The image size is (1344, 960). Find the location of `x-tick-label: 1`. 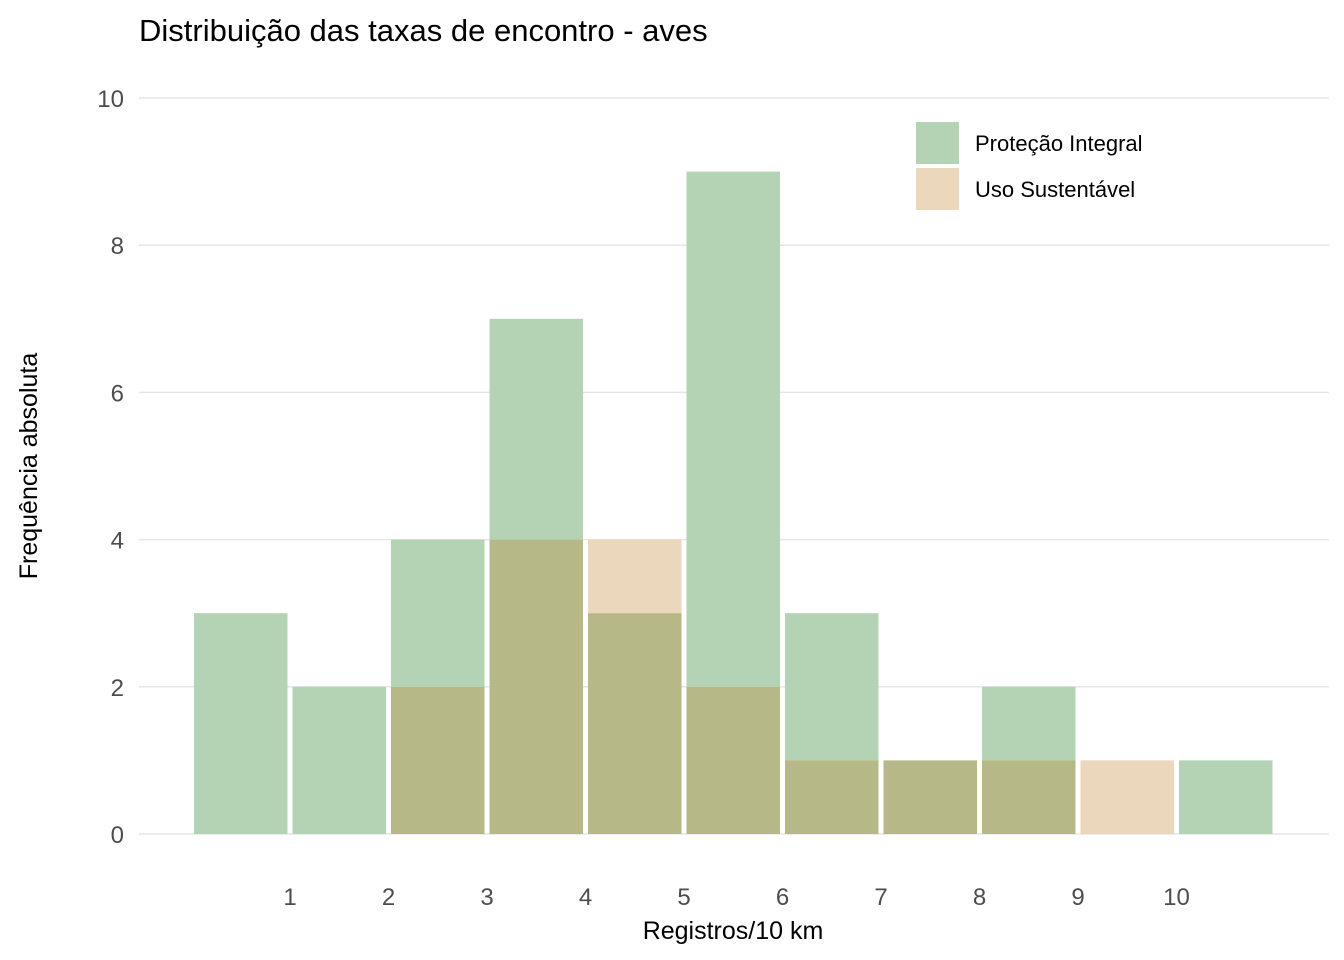

x-tick-label: 1 is located at coordinates (289, 897).